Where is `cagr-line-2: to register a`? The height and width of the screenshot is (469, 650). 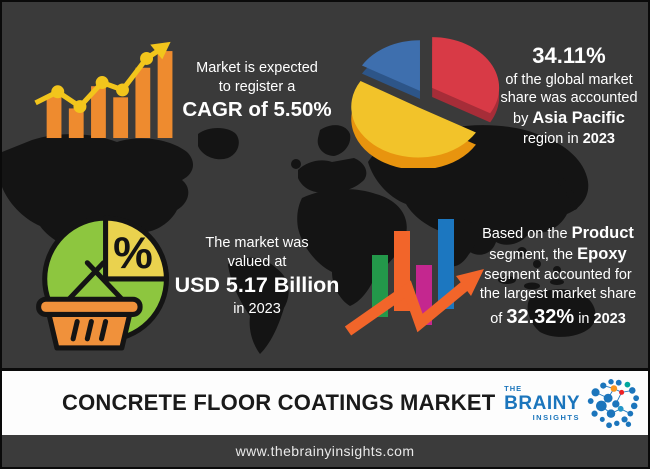
cagr-line-2: to register a is located at coordinates (257, 86).